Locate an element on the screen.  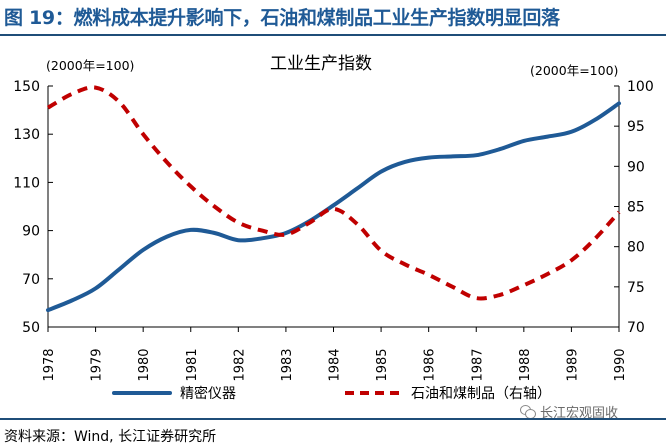
left-axis-unit: (2000年=100) is located at coordinates (90, 65).